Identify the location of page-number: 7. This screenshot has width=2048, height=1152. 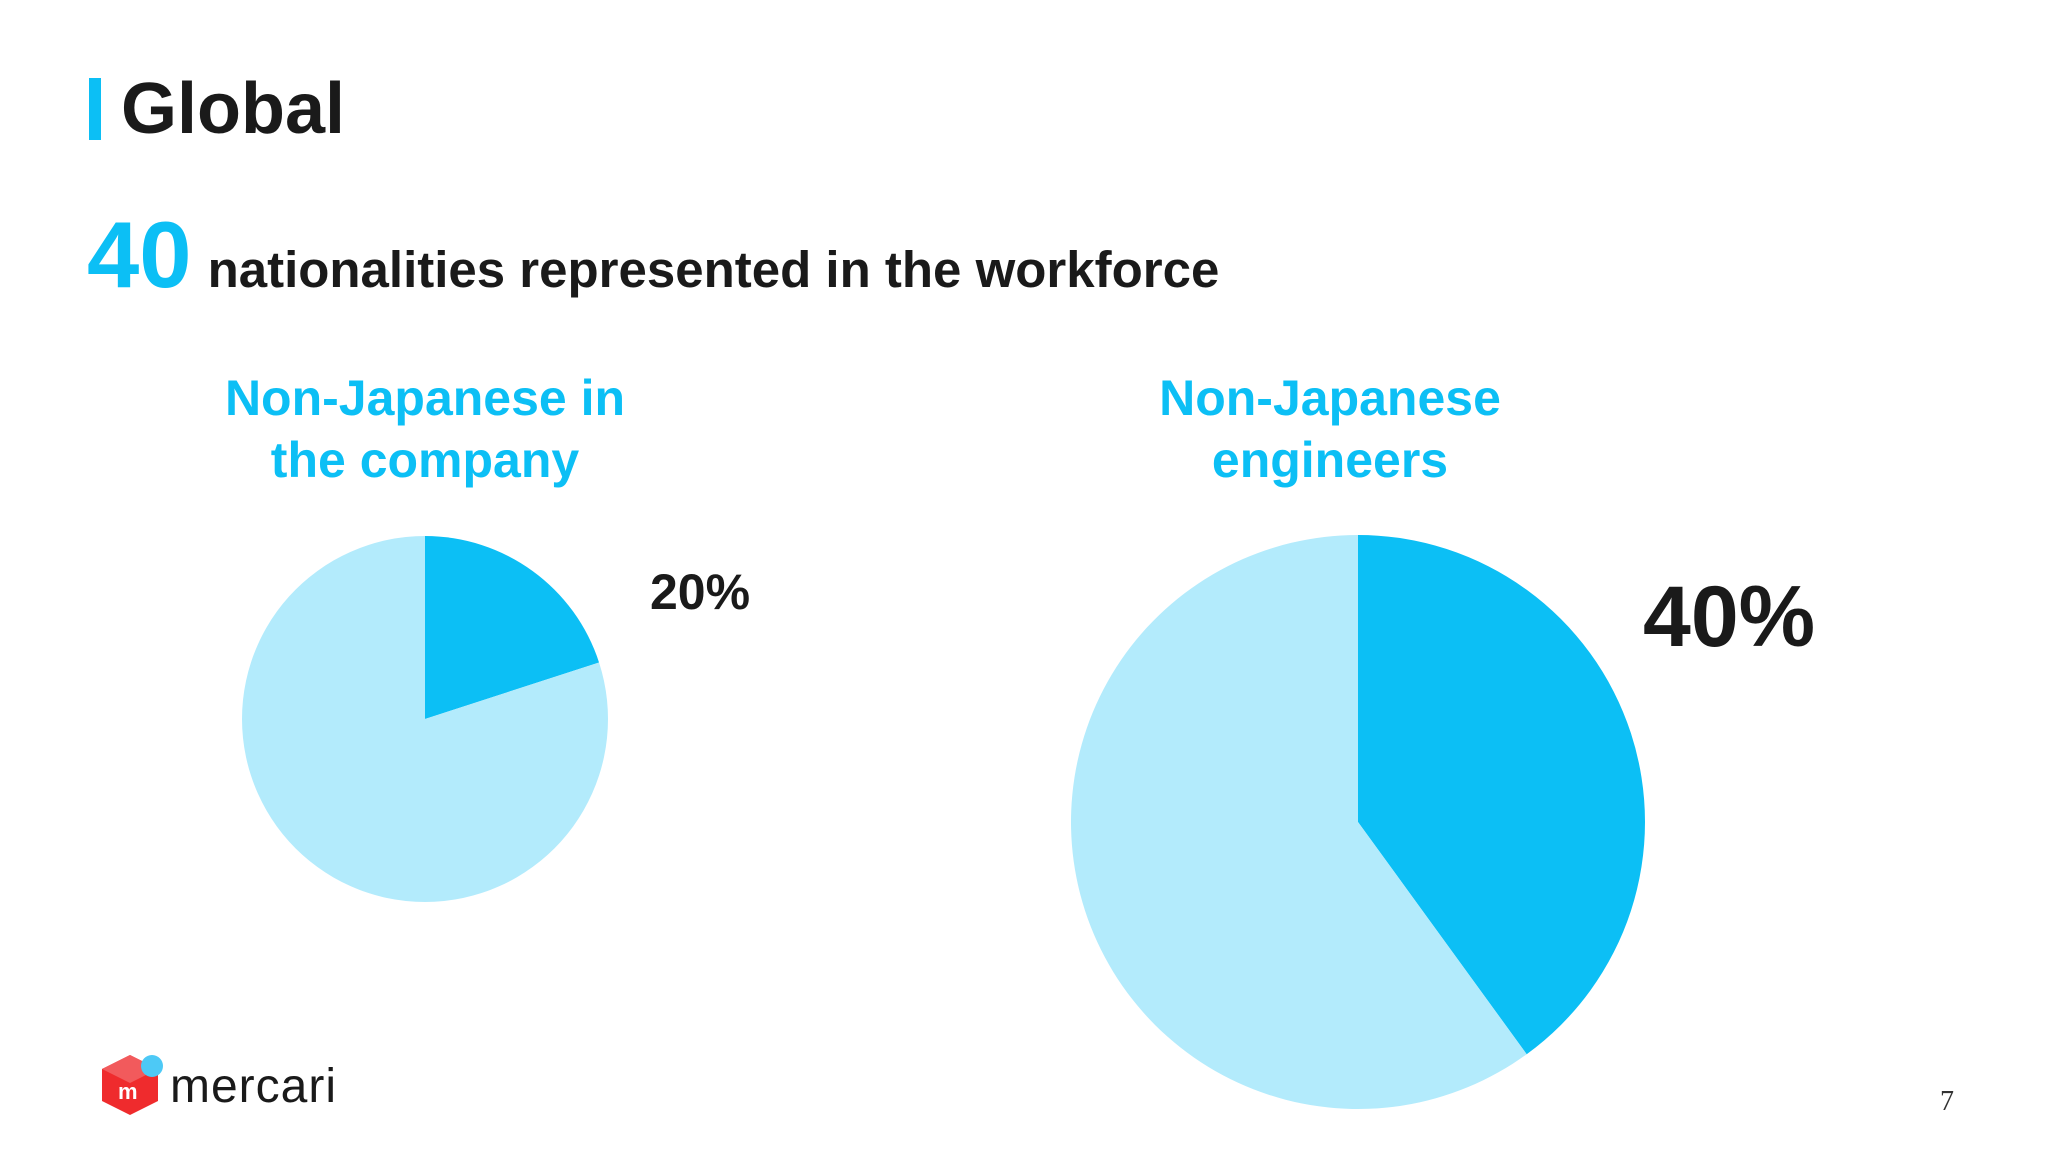
(1947, 1101).